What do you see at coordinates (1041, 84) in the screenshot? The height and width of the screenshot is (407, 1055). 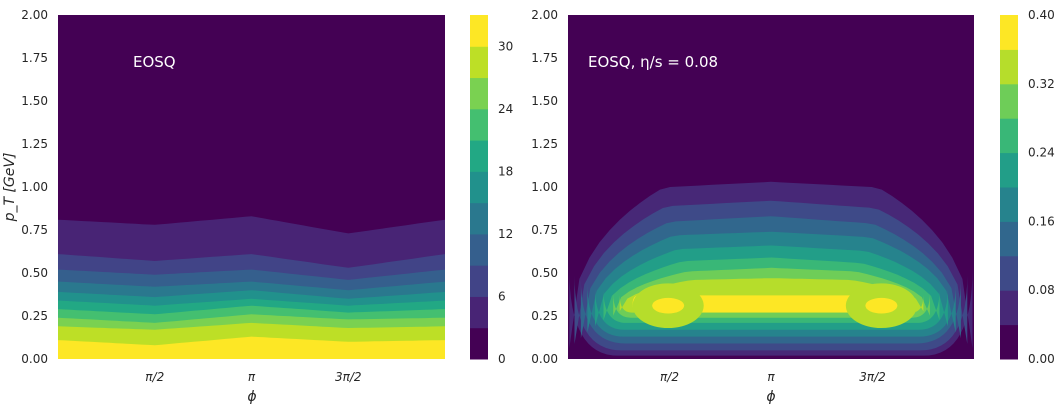 I see `colorbar-tick-label: 0.32` at bounding box center [1041, 84].